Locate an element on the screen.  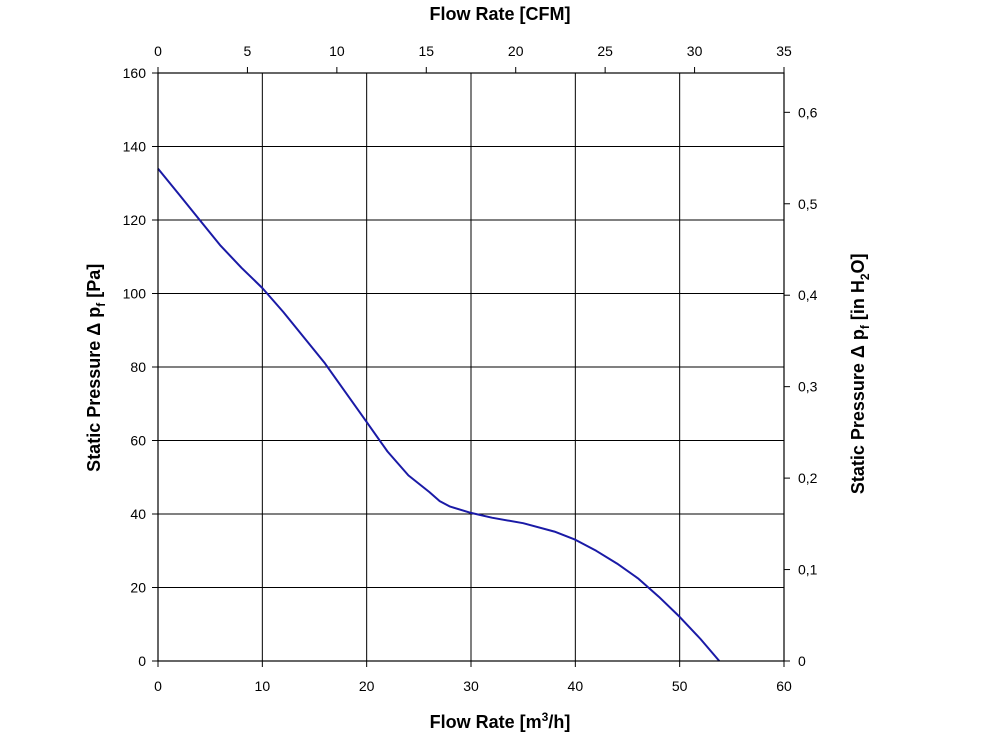
x-top-tick-label: 10 is located at coordinates (337, 51).